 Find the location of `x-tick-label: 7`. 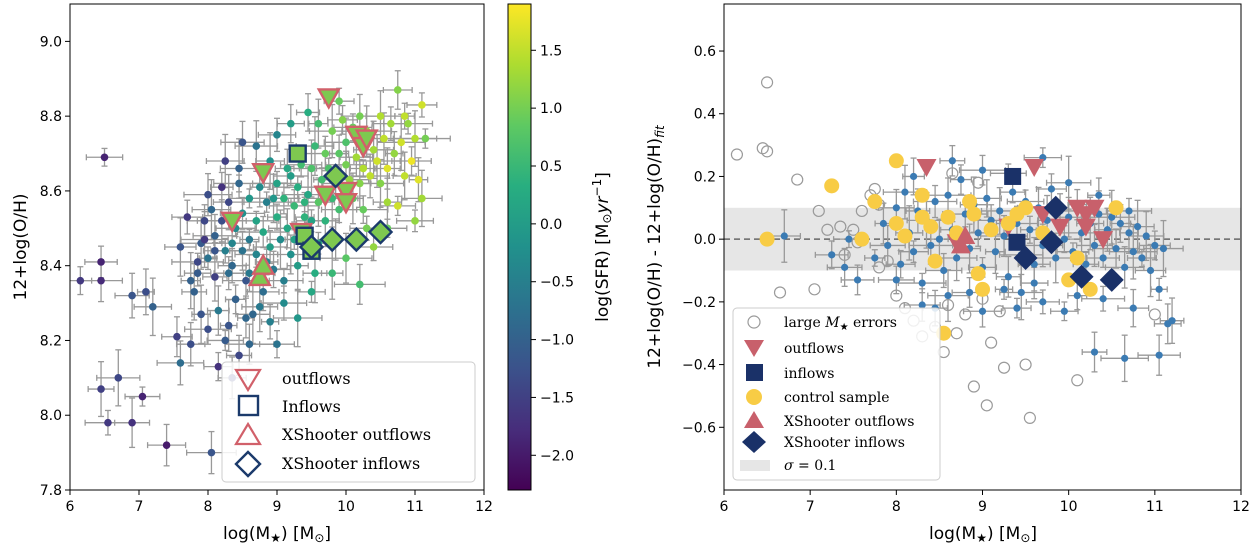

x-tick-label: 7 is located at coordinates (810, 507).